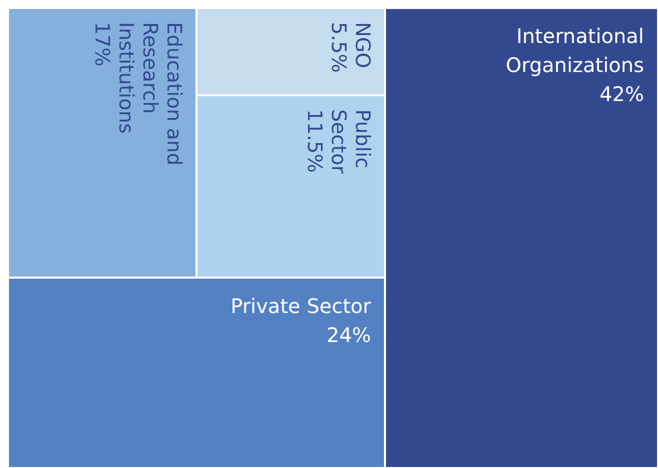 The image size is (658, 468). Describe the element at coordinates (348, 334) in the screenshot. I see `data-label: 24%` at that location.